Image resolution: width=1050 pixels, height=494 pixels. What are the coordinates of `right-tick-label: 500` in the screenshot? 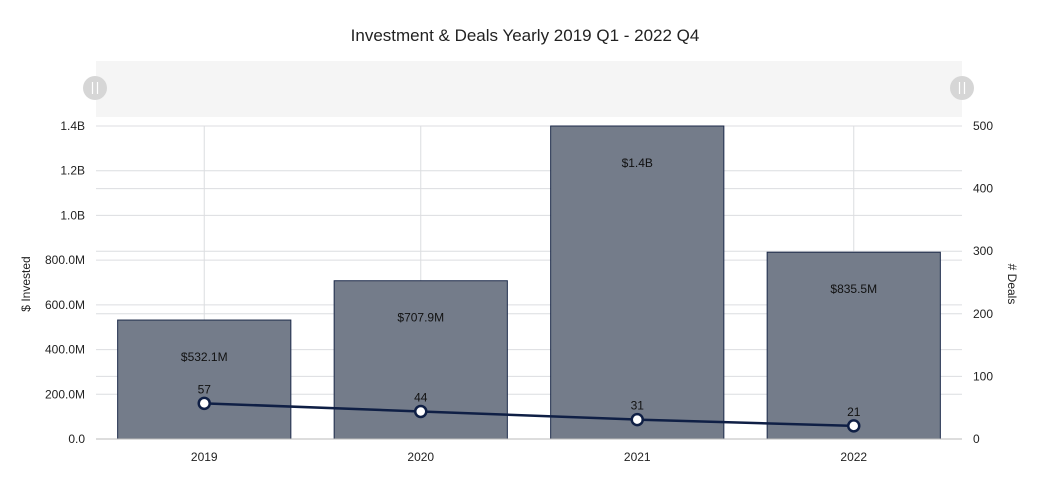 It's located at (983, 126).